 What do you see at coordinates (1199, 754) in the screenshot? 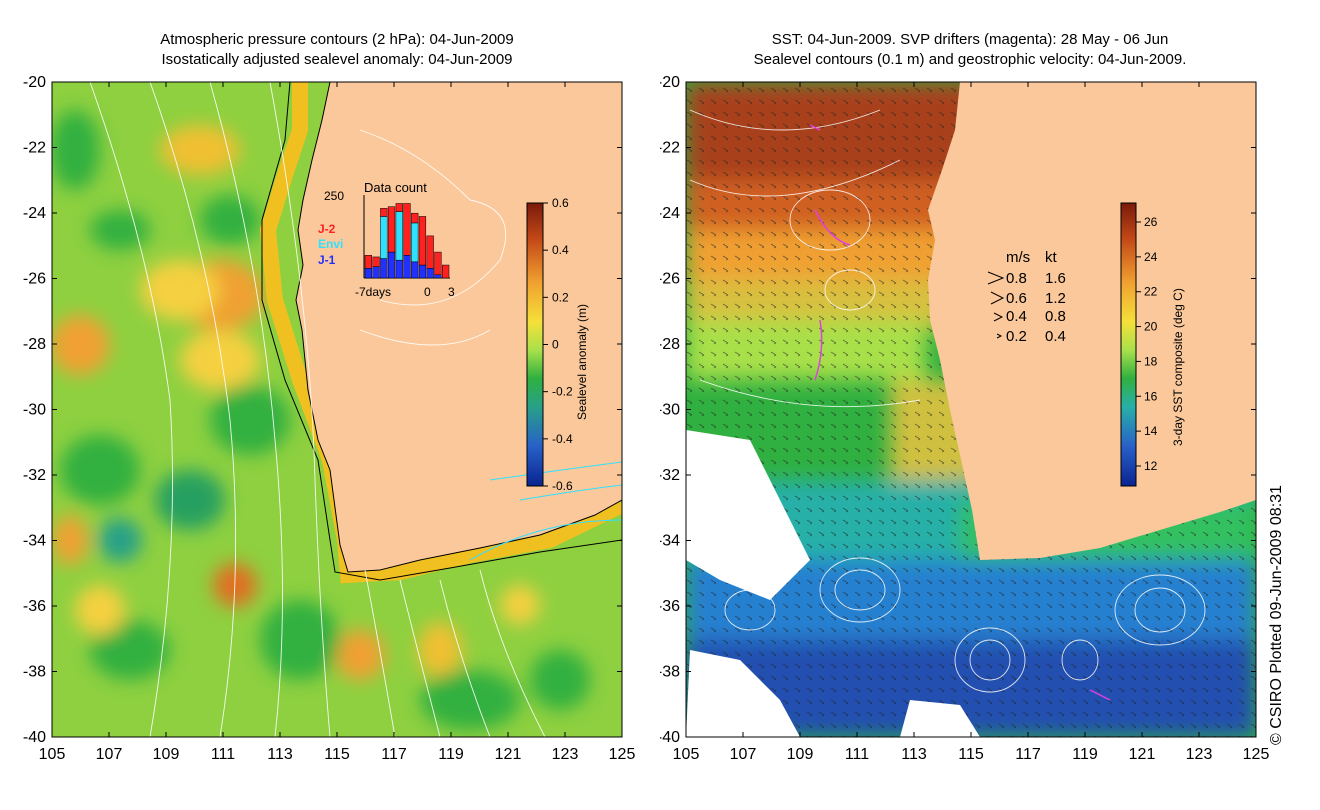
I see `right-lon-label: 123` at bounding box center [1199, 754].